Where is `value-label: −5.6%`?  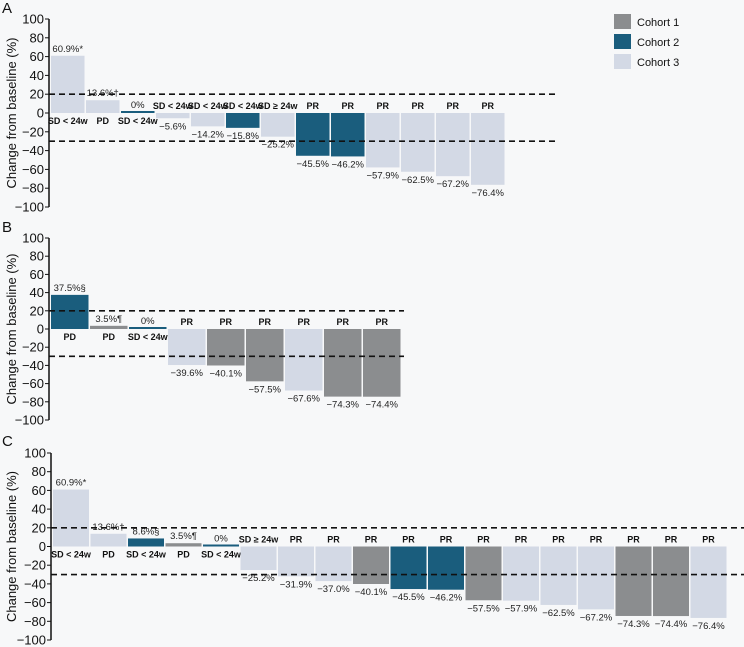
value-label: −5.6% is located at coordinates (173, 126).